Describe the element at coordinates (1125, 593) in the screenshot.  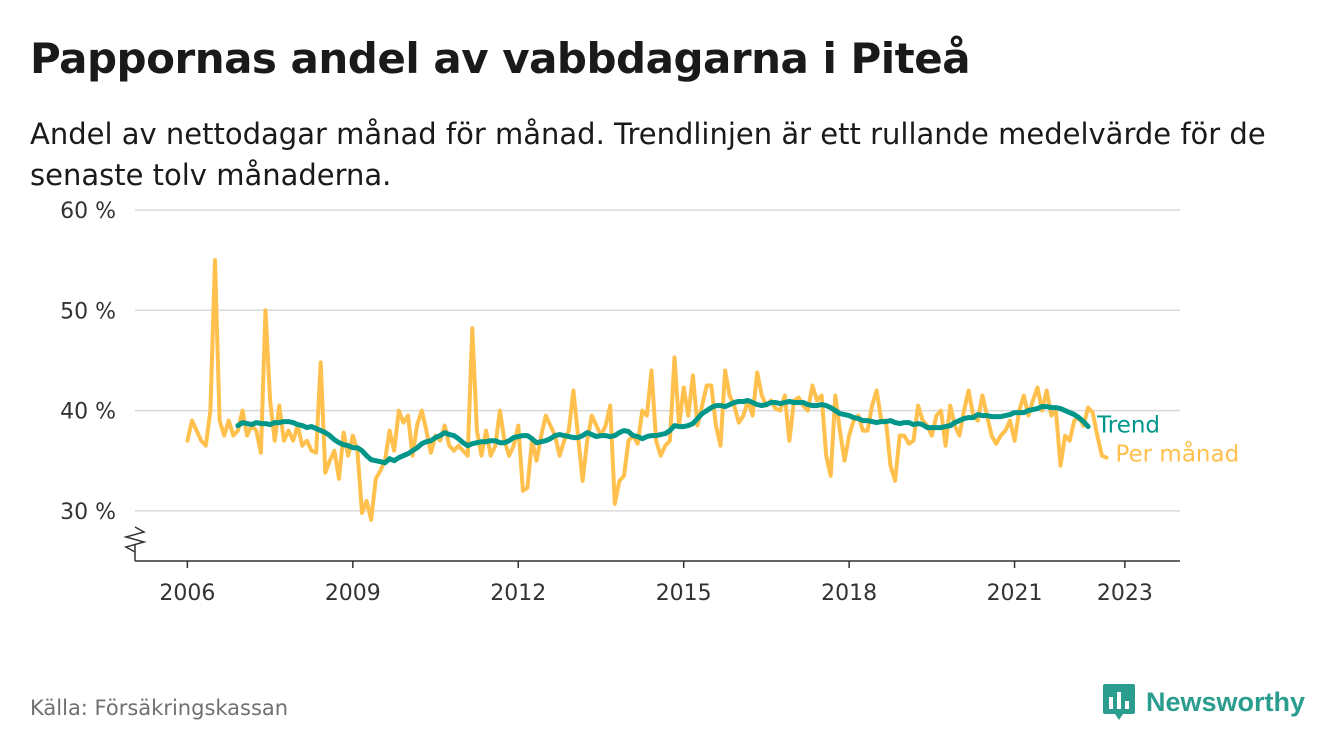
I see `x-tick-label: 2023` at that location.